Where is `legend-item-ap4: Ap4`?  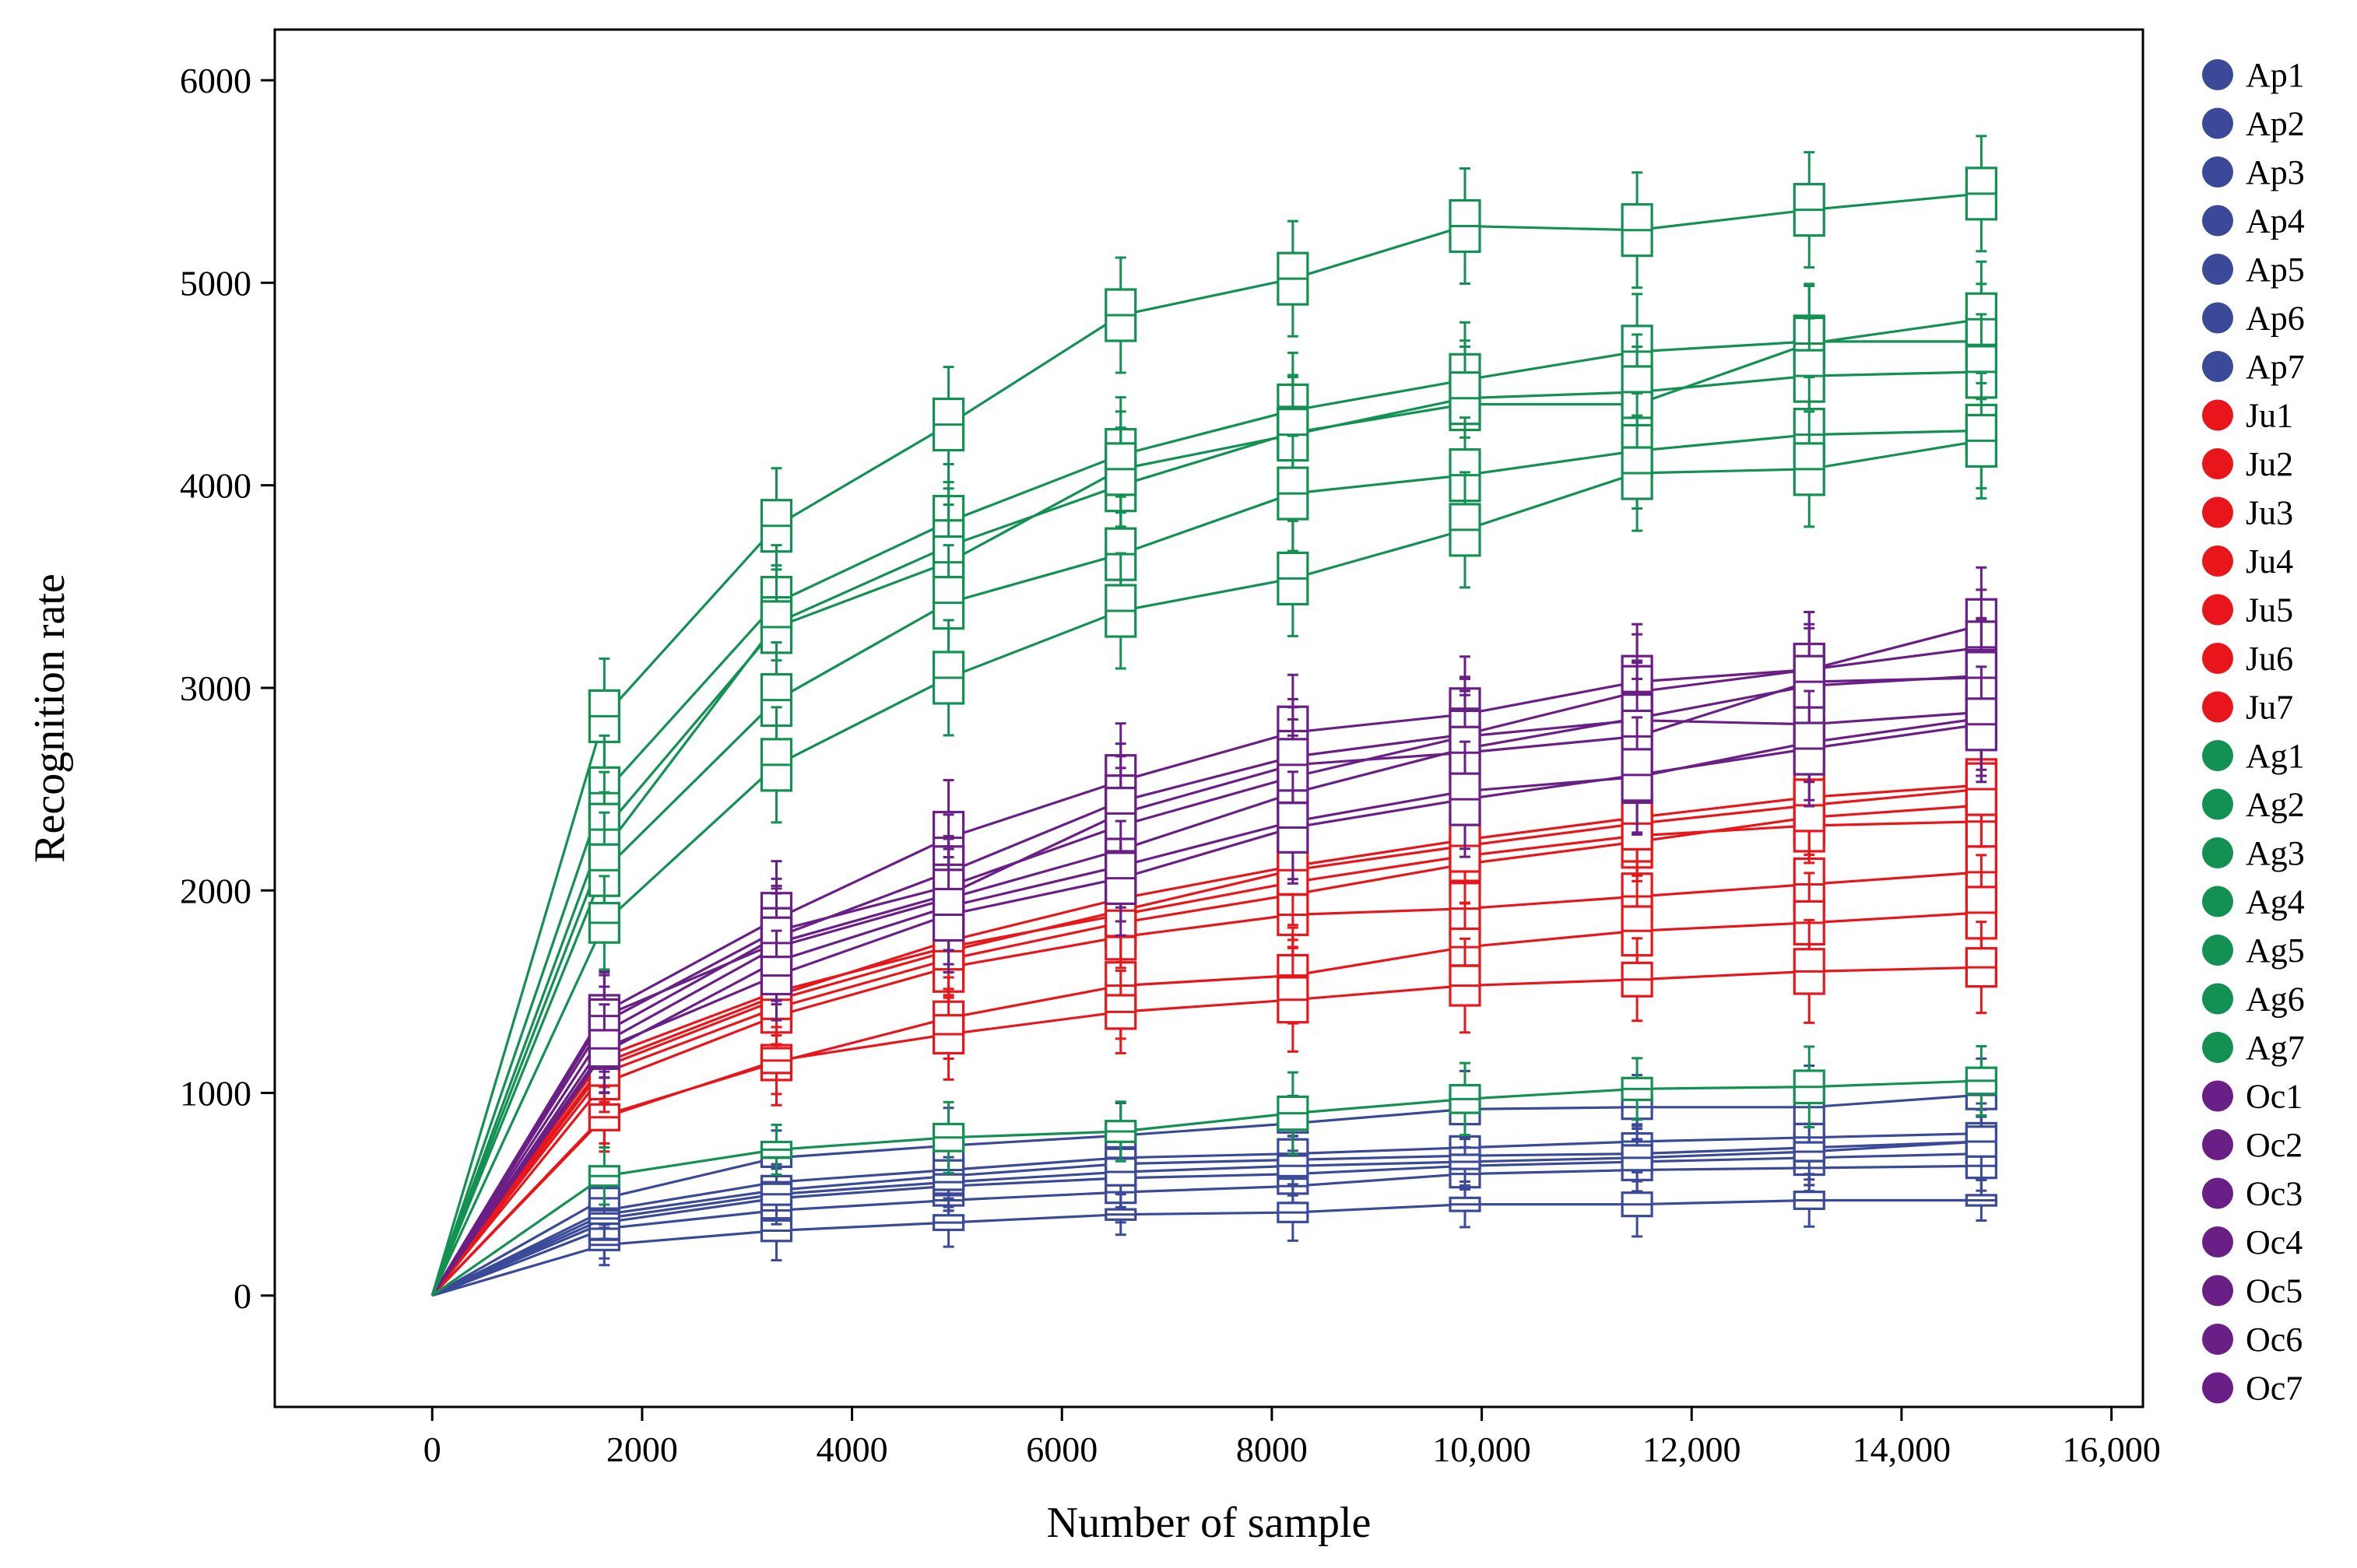 legend-item-ap4: Ap4 is located at coordinates (2253, 221).